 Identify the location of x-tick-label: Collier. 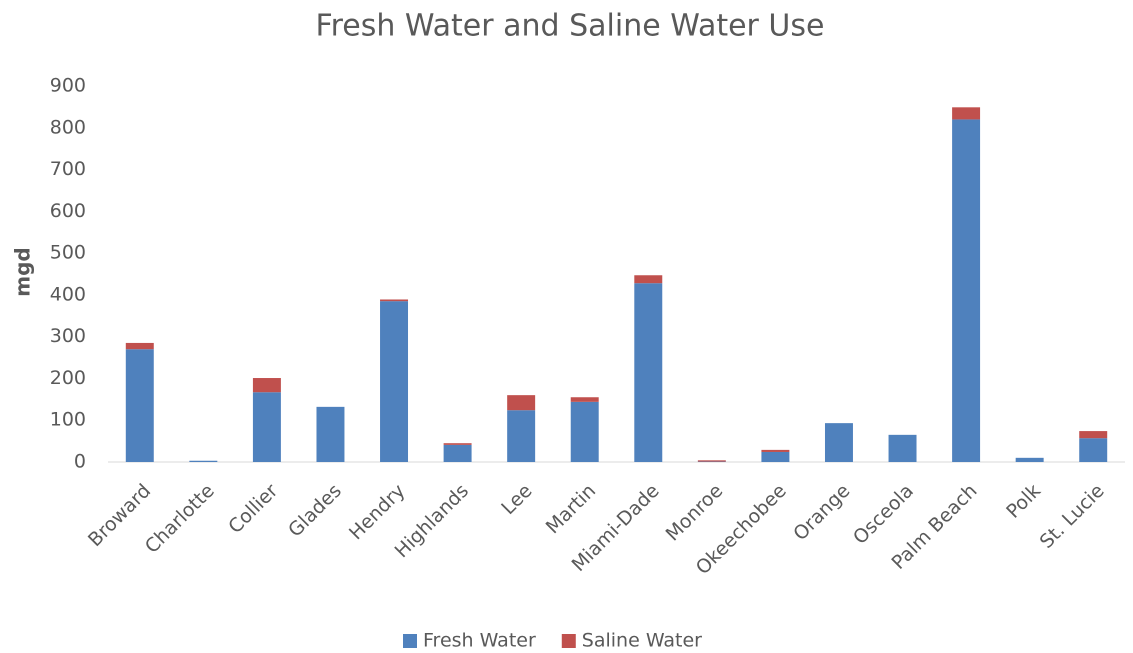
(253, 509).